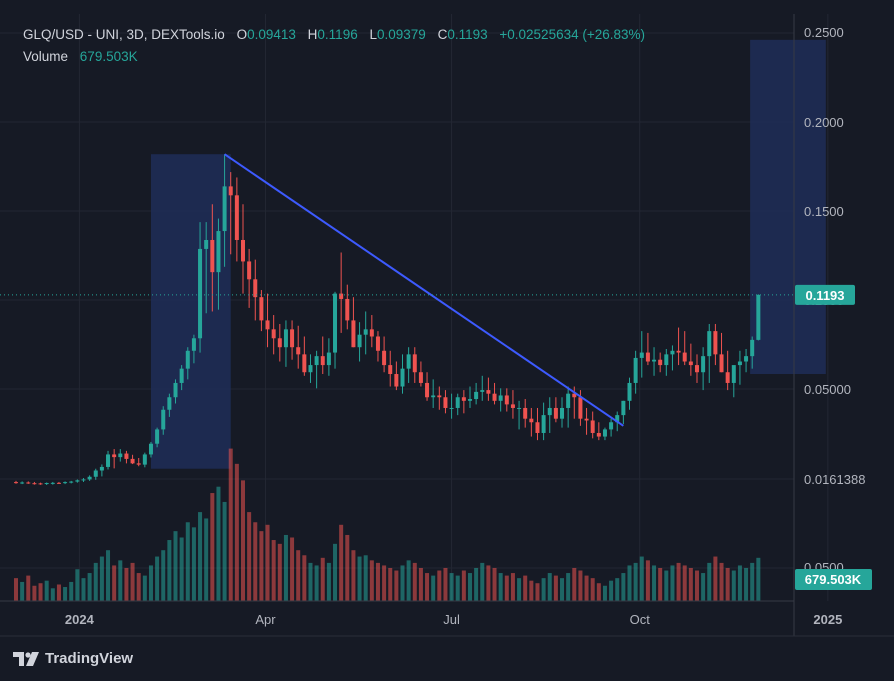 This screenshot has width=894, height=681. What do you see at coordinates (788, 207) in the screenshot?
I see `highlight-box` at bounding box center [788, 207].